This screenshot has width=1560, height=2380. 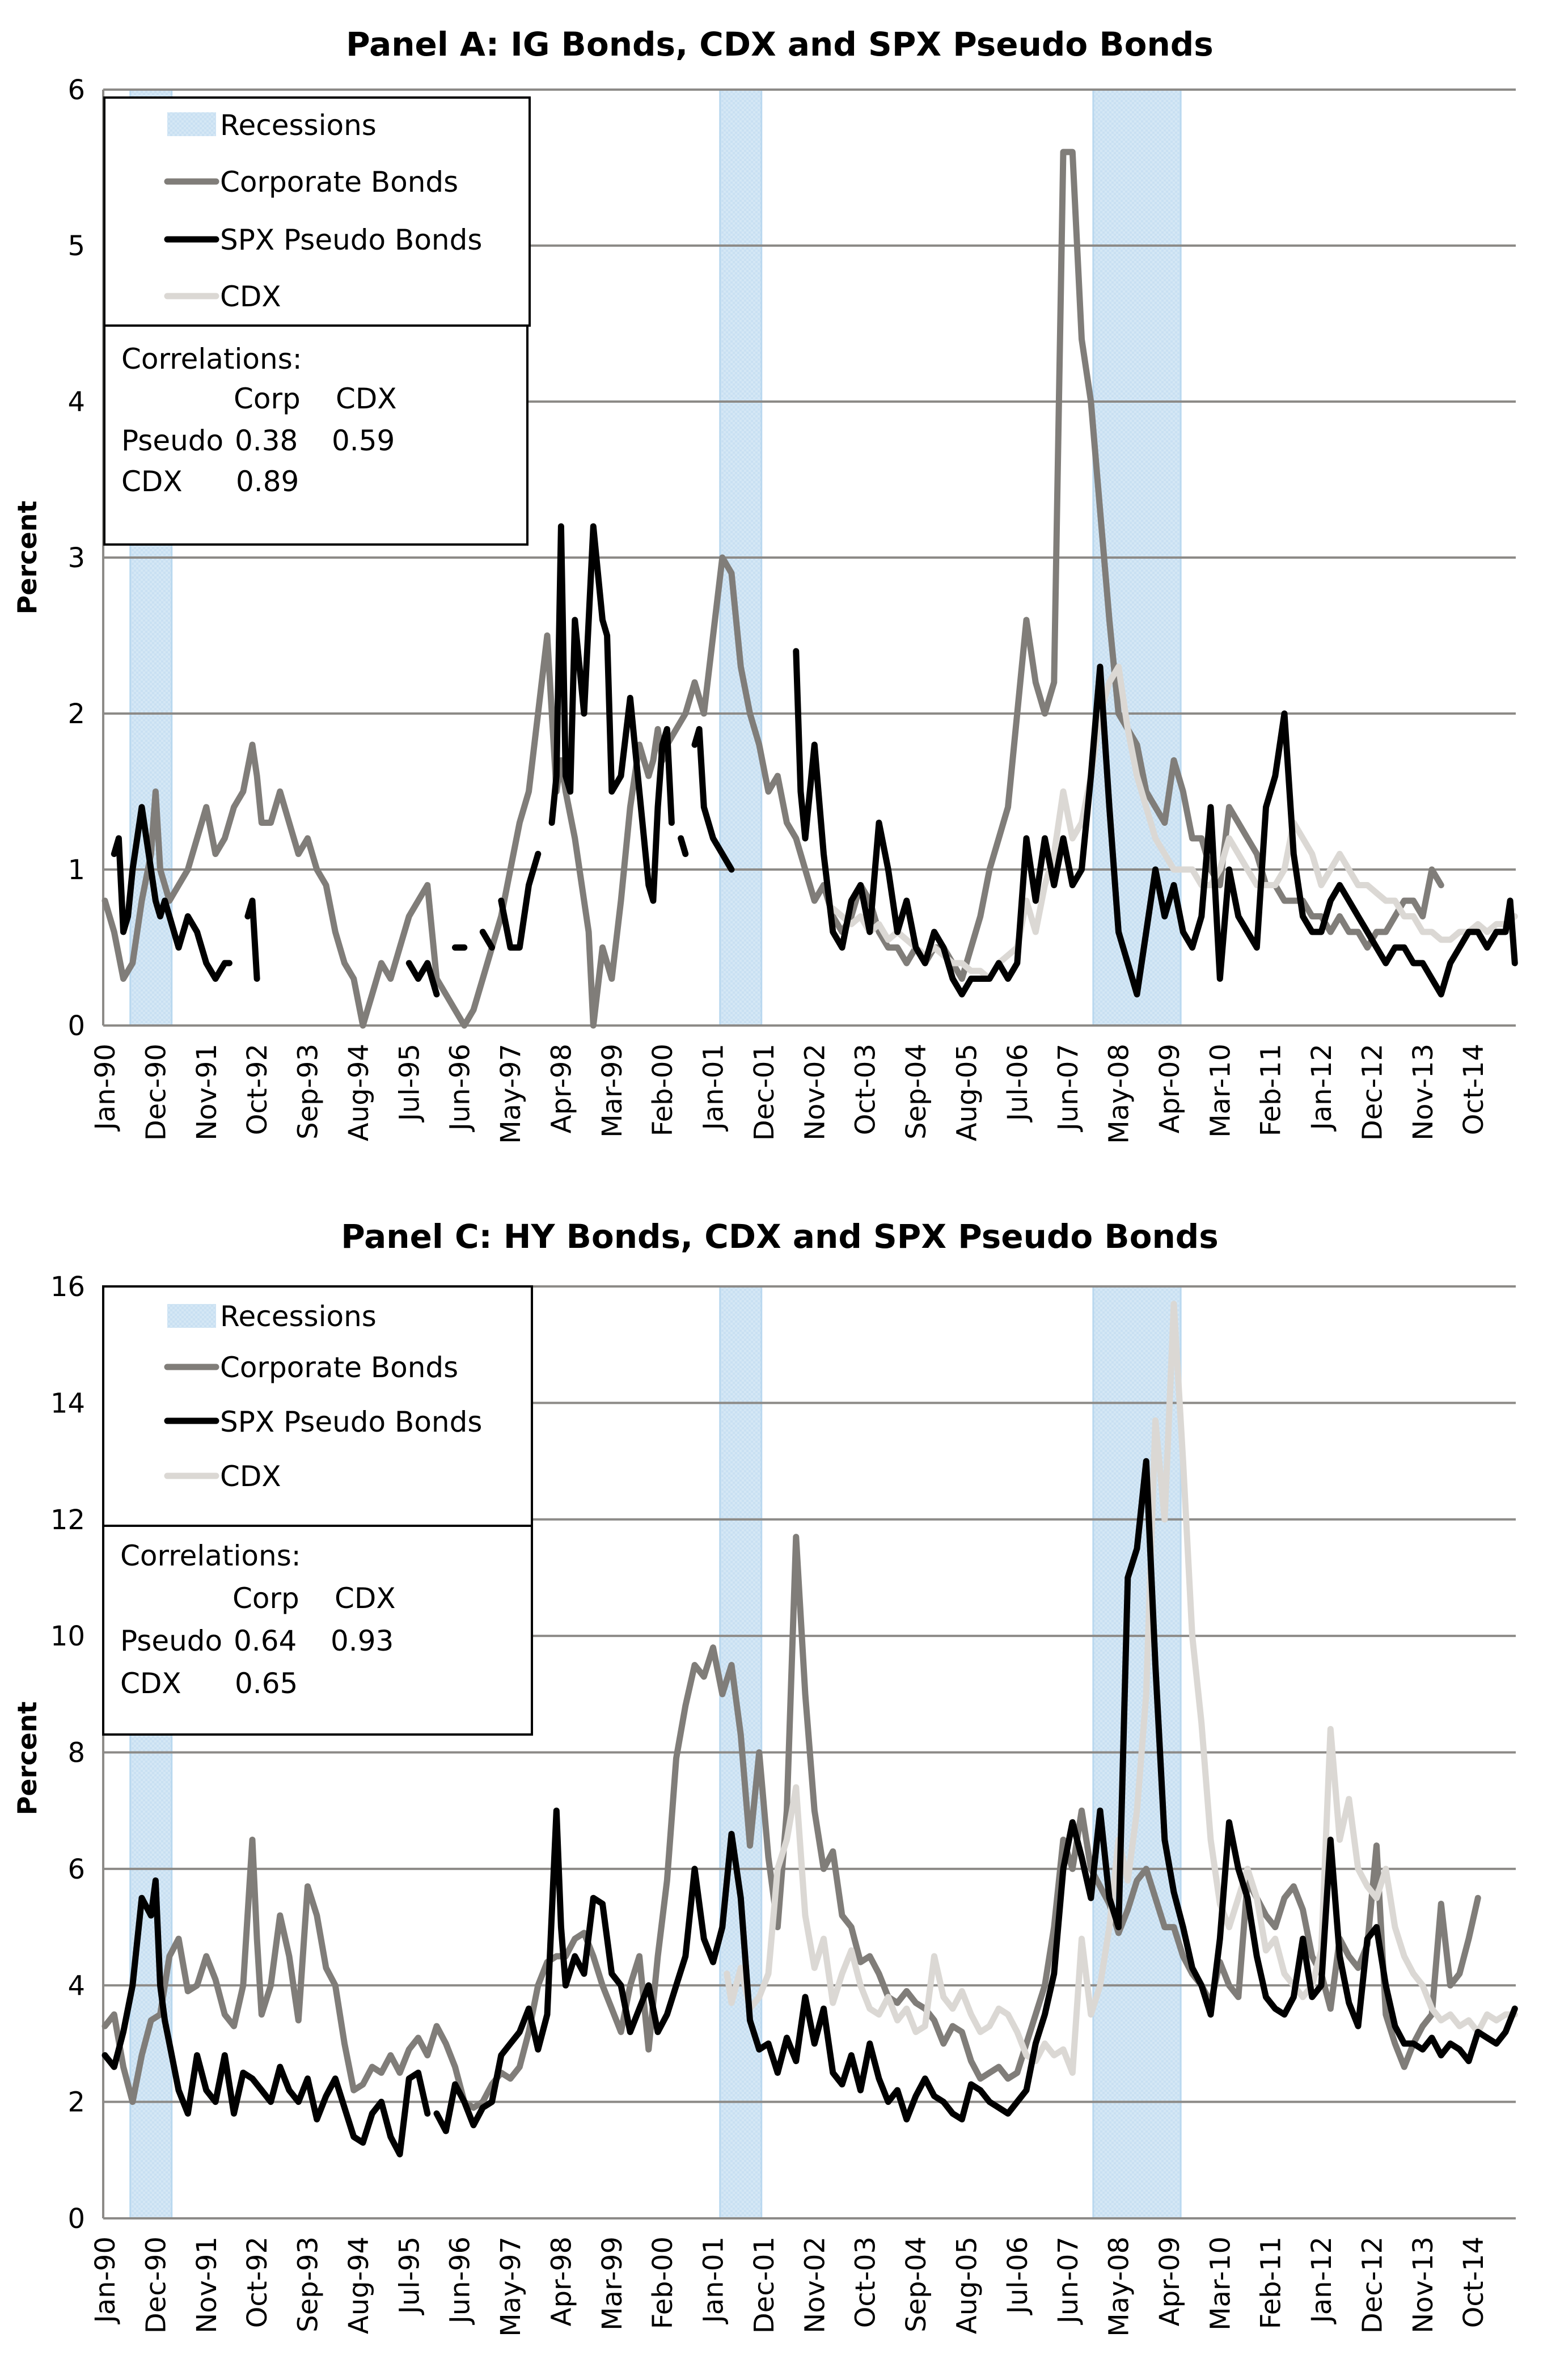 I want to click on y-tick-label: 12, so click(x=67, y=1520).